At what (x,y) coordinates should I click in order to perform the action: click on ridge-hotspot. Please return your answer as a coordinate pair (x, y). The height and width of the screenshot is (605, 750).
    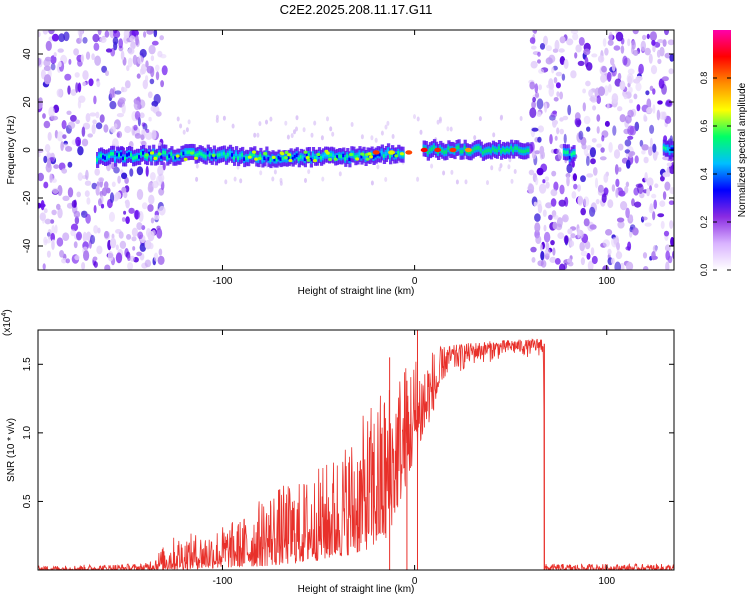
    Looking at the image, I should click on (376, 152).